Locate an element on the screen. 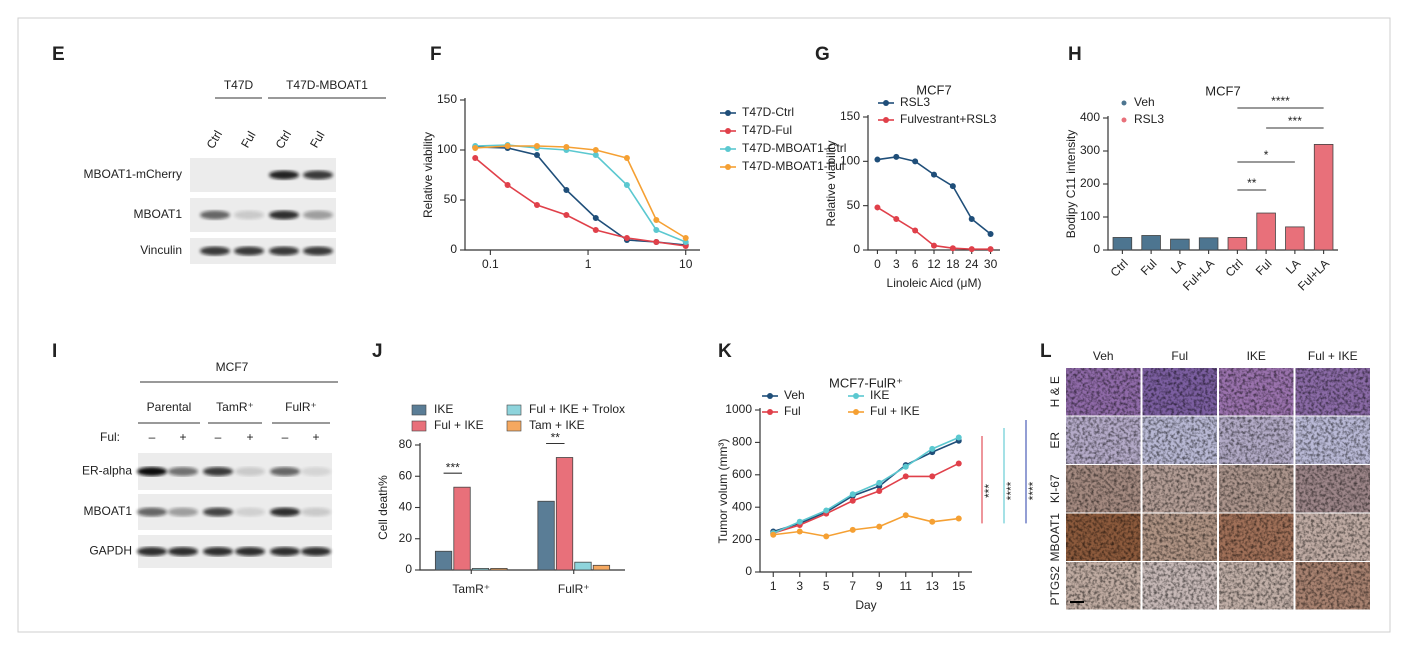 This screenshot has height=656, width=1408. legend-label: Veh is located at coordinates (794, 395).